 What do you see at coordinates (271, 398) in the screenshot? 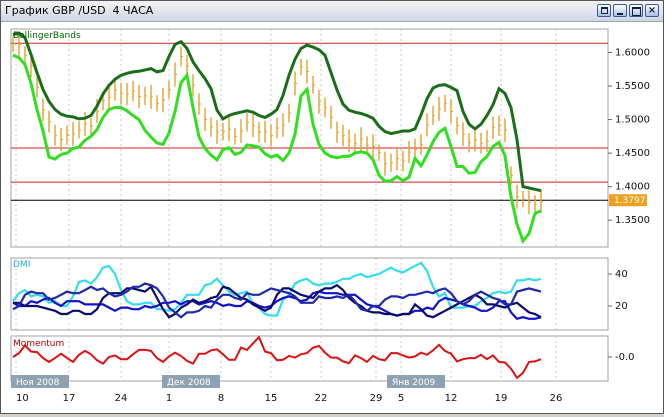
I see `x-tick-label: 15` at bounding box center [271, 398].